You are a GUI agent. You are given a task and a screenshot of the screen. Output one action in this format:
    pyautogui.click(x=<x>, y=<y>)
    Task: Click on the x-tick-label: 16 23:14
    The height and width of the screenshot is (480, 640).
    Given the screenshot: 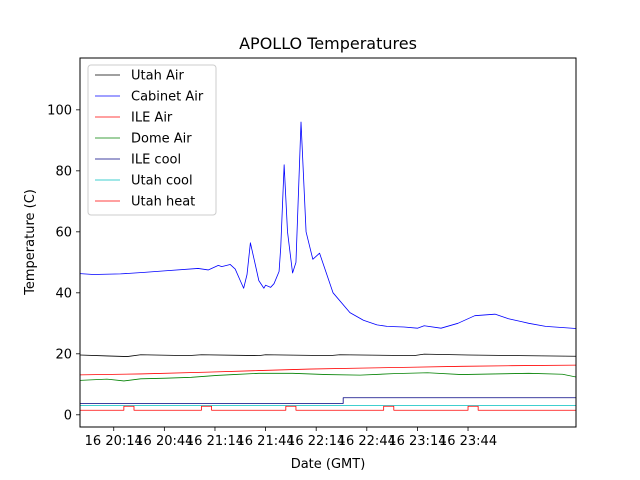 What is the action you would take?
    pyautogui.click(x=417, y=441)
    